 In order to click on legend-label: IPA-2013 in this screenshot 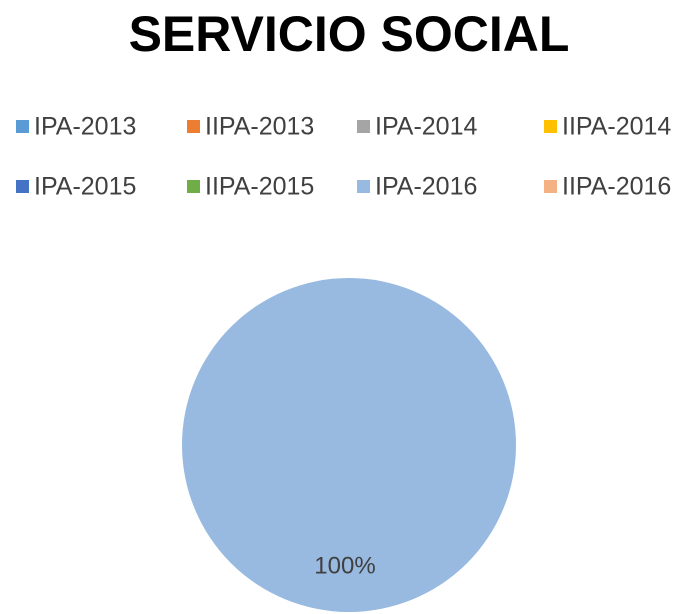, I will do `click(85, 127)`.